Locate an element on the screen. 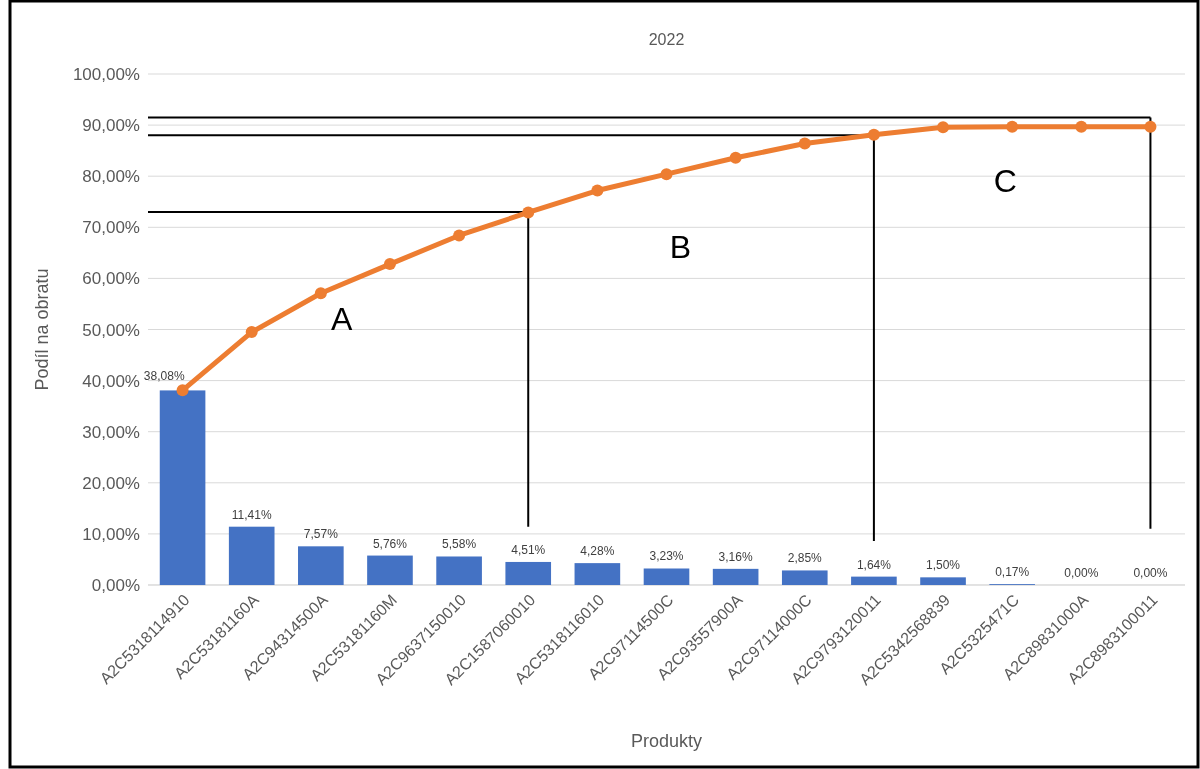 The image size is (1200, 769). data-label: 4,51% is located at coordinates (528, 549).